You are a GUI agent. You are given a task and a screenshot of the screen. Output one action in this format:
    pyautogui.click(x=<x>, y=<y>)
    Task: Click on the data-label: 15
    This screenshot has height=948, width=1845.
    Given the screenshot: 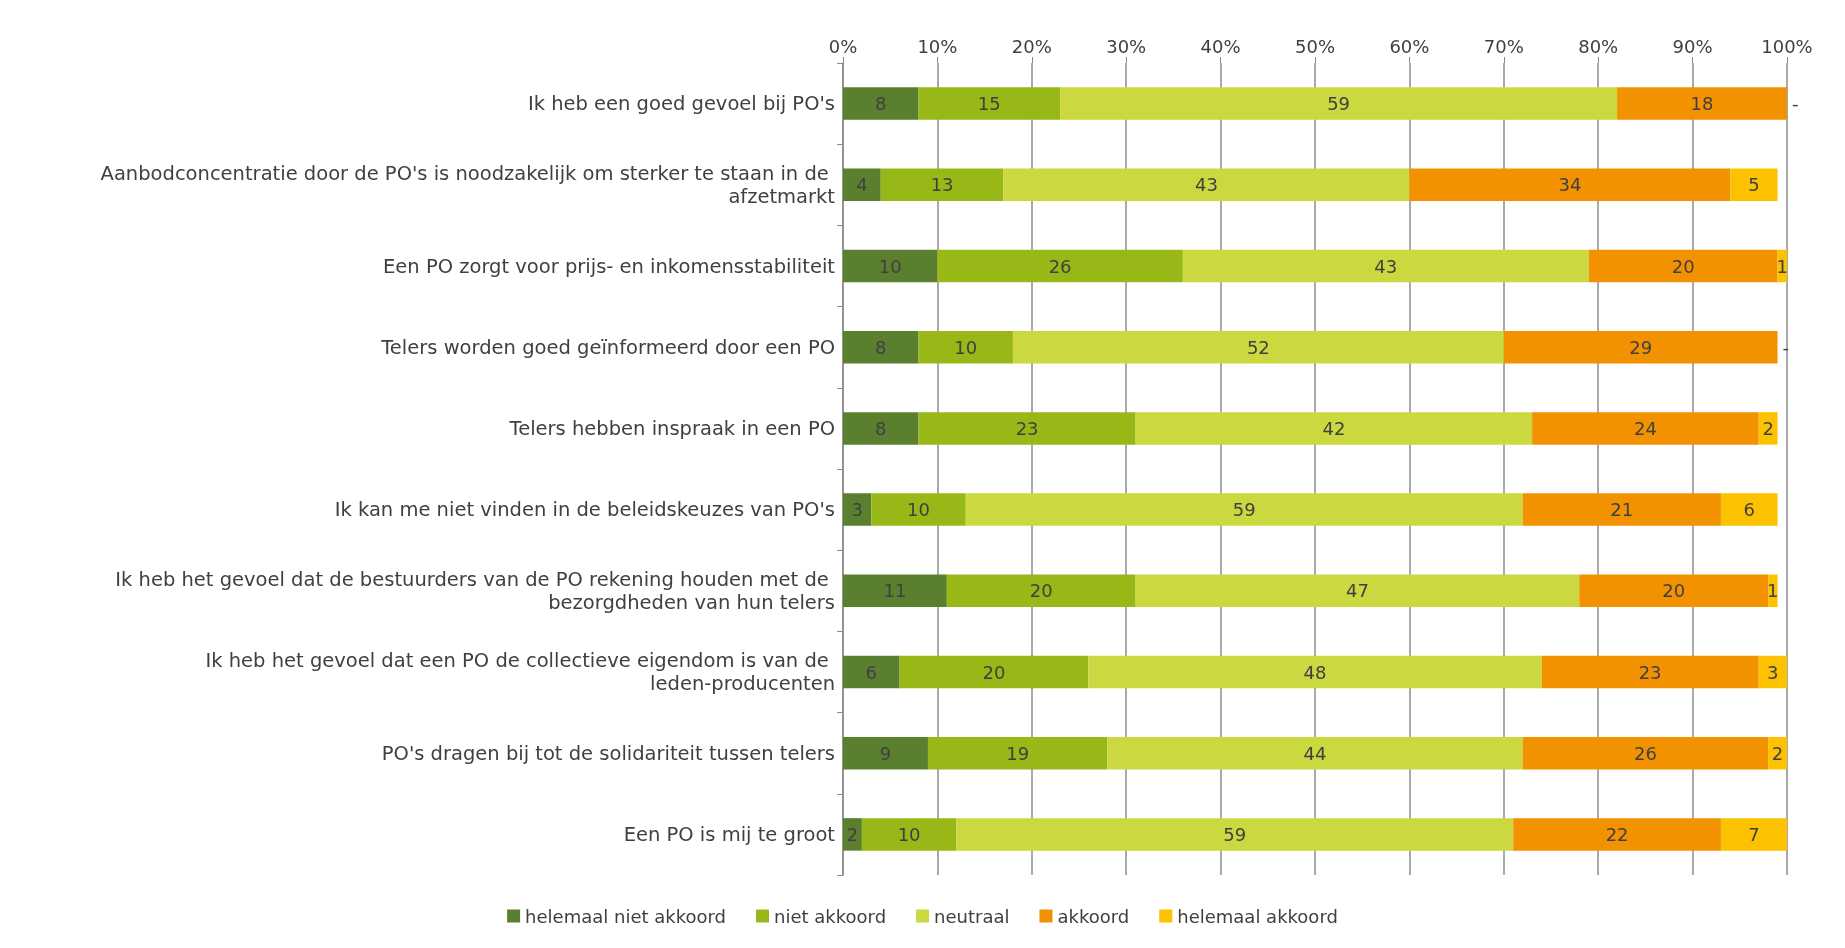 What is the action you would take?
    pyautogui.click(x=989, y=104)
    